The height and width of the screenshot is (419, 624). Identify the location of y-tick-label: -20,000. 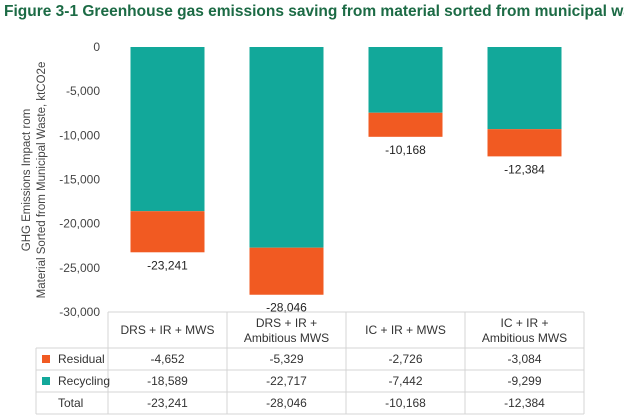
(79, 224).